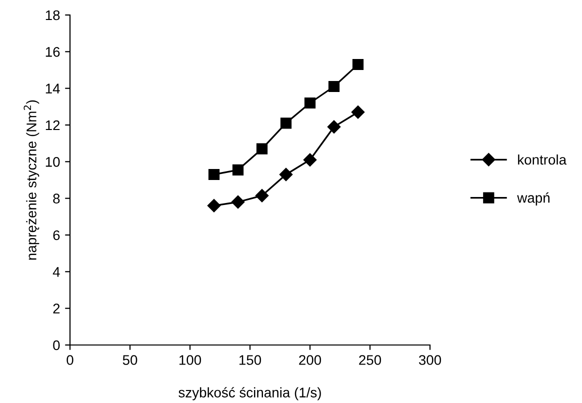 Image resolution: width=582 pixels, height=403 pixels. Describe the element at coordinates (53, 15) in the screenshot. I see `y-tick-label: 18` at that location.